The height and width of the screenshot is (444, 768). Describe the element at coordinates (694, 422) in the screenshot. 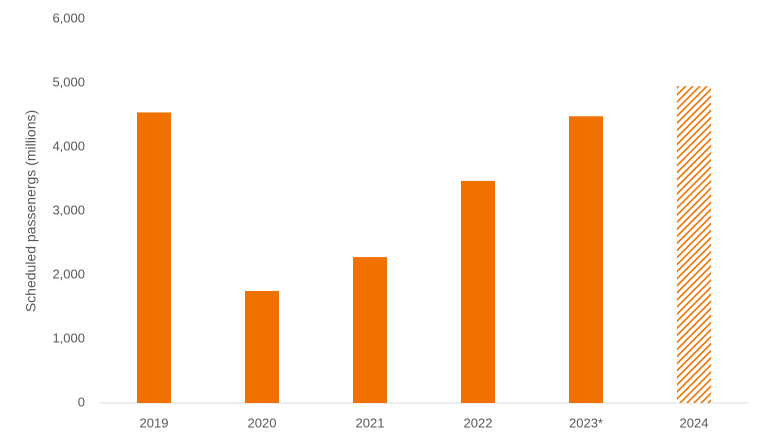

I see `x-tick-label: 2024` at that location.